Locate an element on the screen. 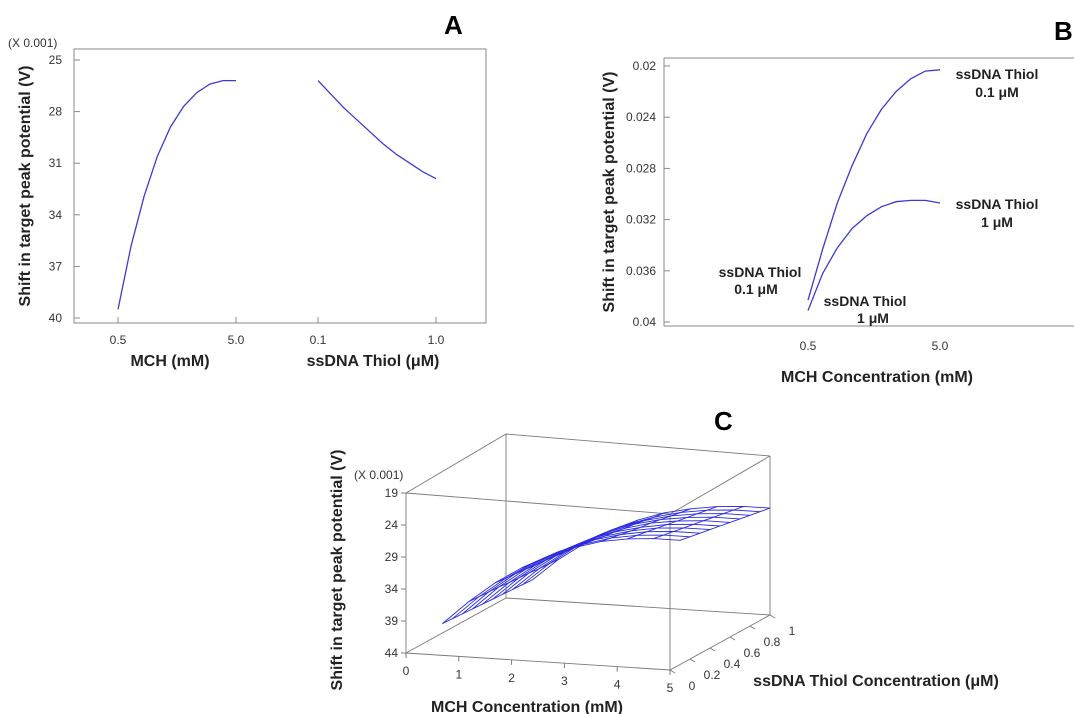 Image resolution: width=1076 pixels, height=714 pixels. panel-a-xtick-label-0-0: 0.5 is located at coordinates (118, 340).